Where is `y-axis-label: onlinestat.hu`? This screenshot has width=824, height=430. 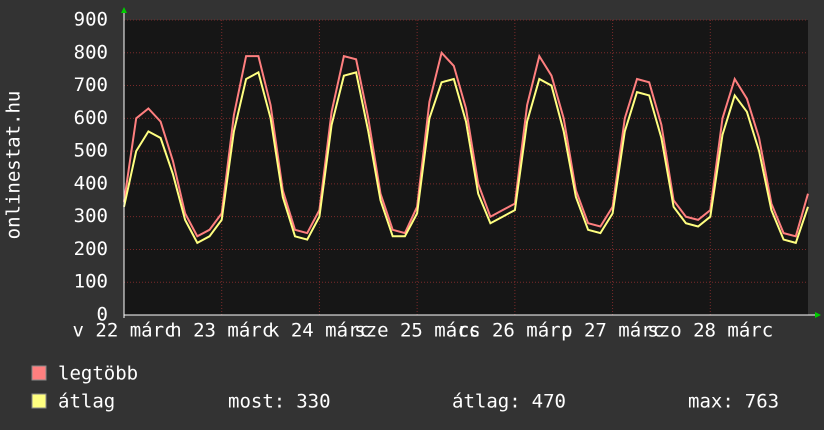
y-axis-label: onlinestat.hu is located at coordinates (14, 165).